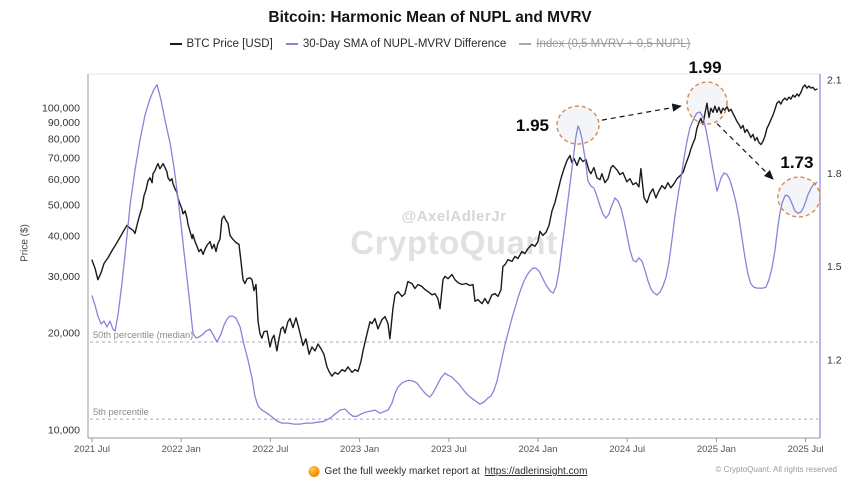 Image resolution: width=860 pixels, height=483 pixels. I want to click on x-tick-label: 2025 Jan, so click(716, 449).